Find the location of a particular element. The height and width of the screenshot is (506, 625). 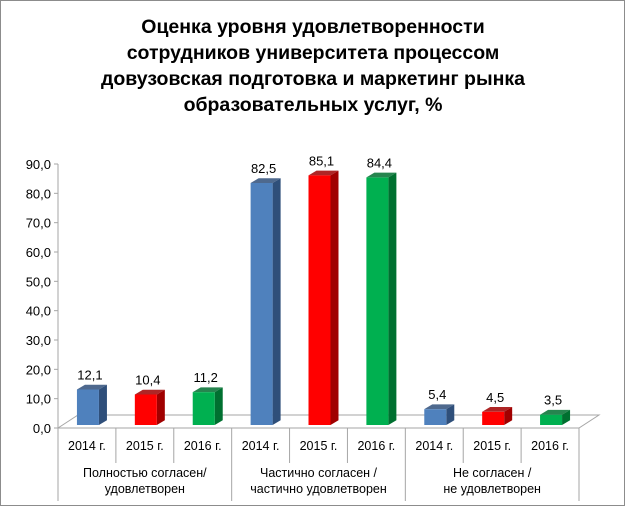

group-label: удовлетворен is located at coordinates (145, 489).